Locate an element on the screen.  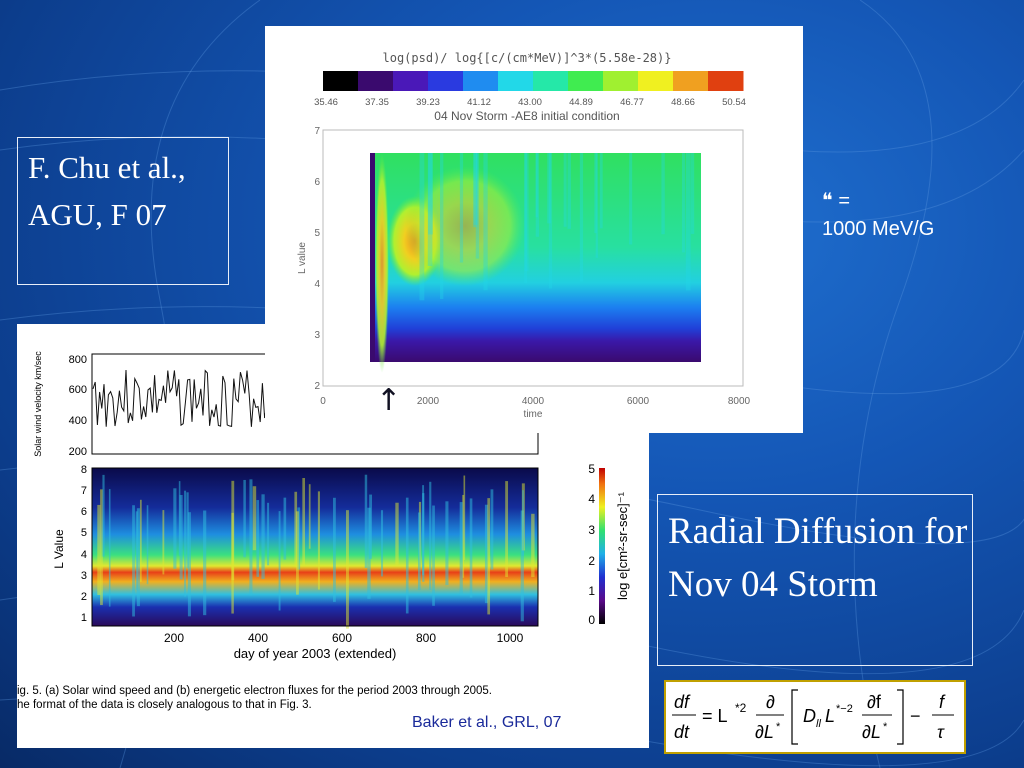
flux-xlabel: day of year 2003 (extended) is located at coordinates (315, 653).